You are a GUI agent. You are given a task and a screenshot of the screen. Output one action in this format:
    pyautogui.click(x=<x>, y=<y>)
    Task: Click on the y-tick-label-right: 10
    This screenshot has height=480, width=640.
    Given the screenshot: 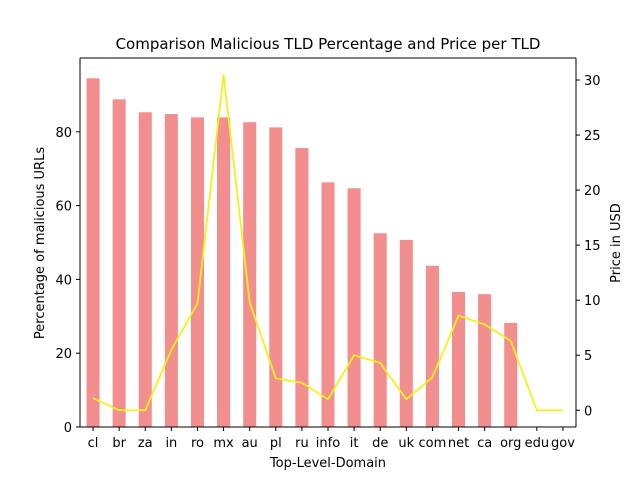 What is the action you would take?
    pyautogui.click(x=592, y=301)
    